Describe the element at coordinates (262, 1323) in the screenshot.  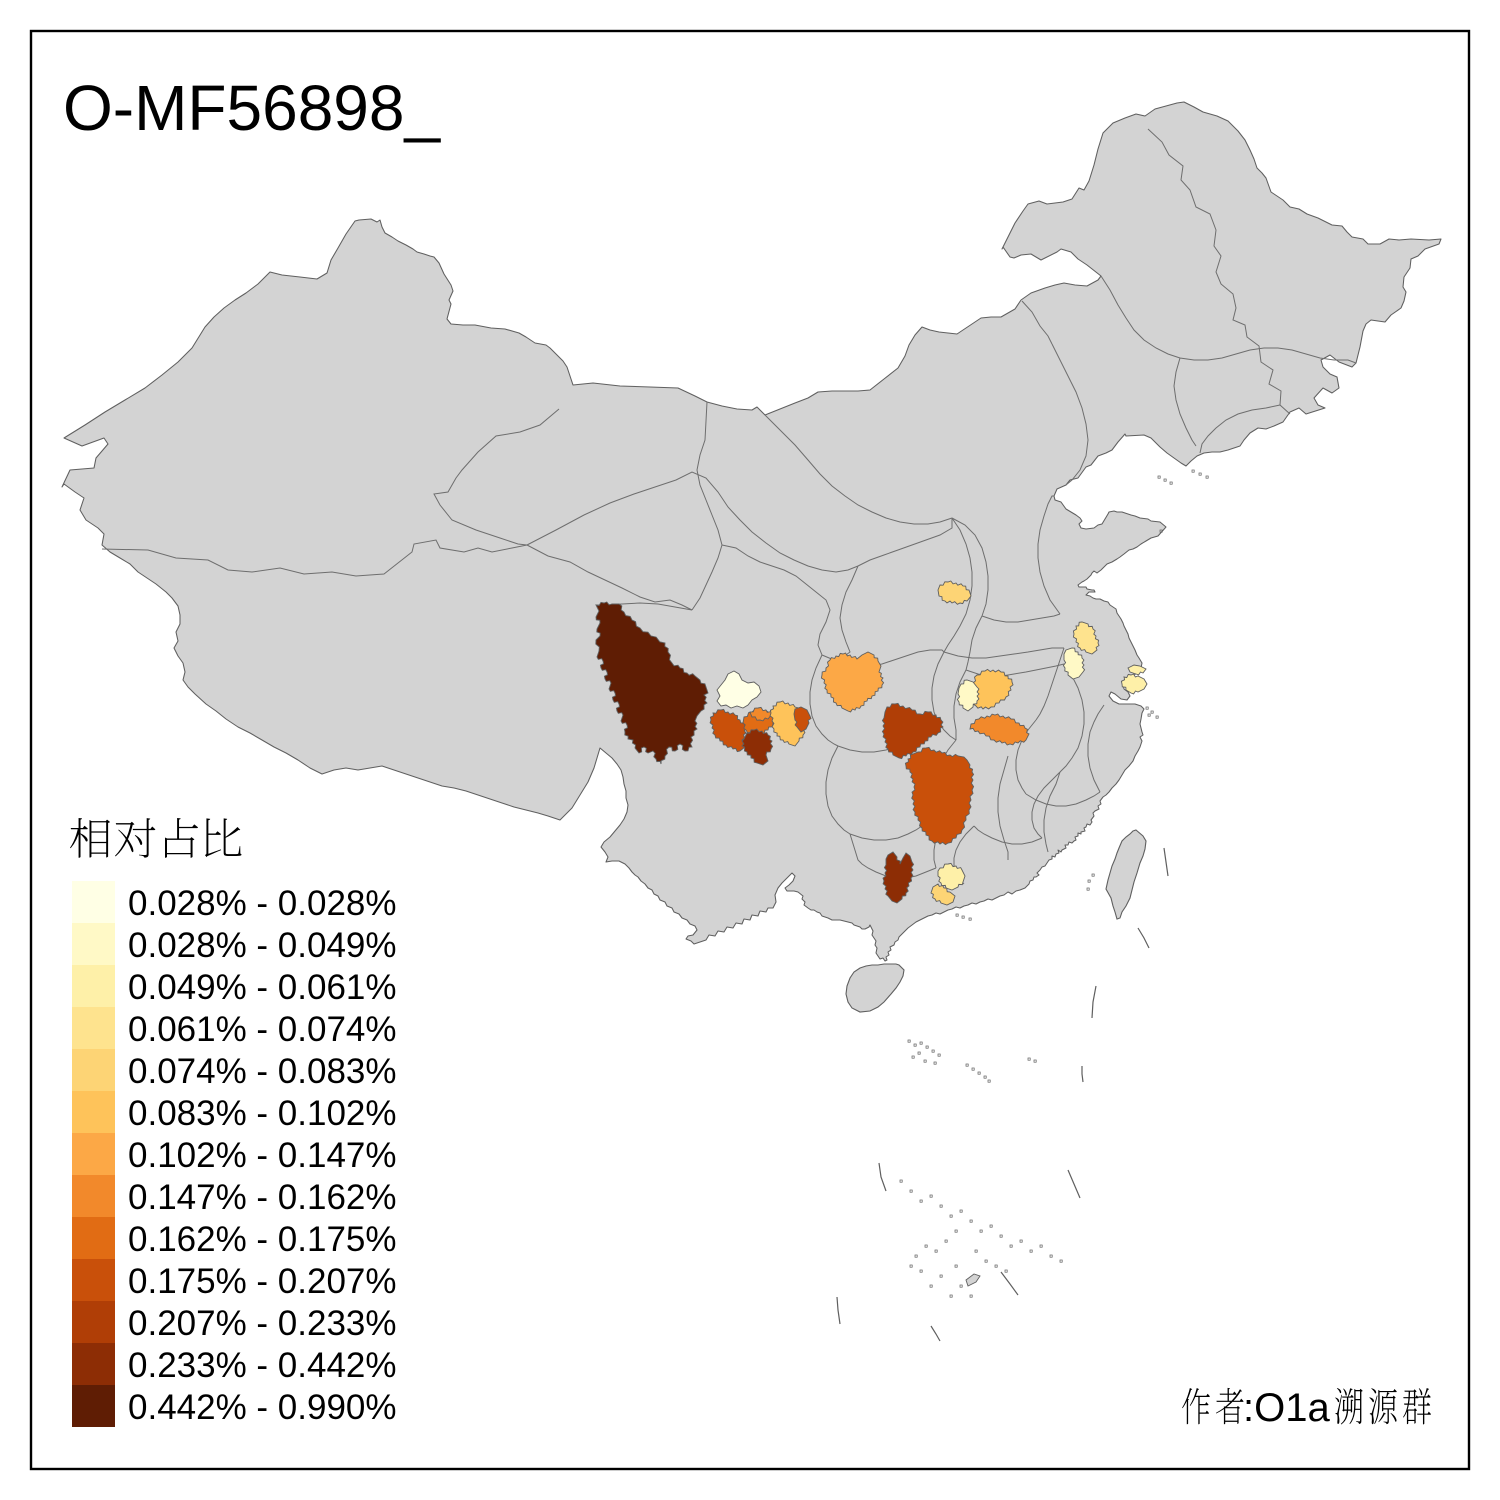
I see `svg-text: 0.207% - 0.233%` at that location.